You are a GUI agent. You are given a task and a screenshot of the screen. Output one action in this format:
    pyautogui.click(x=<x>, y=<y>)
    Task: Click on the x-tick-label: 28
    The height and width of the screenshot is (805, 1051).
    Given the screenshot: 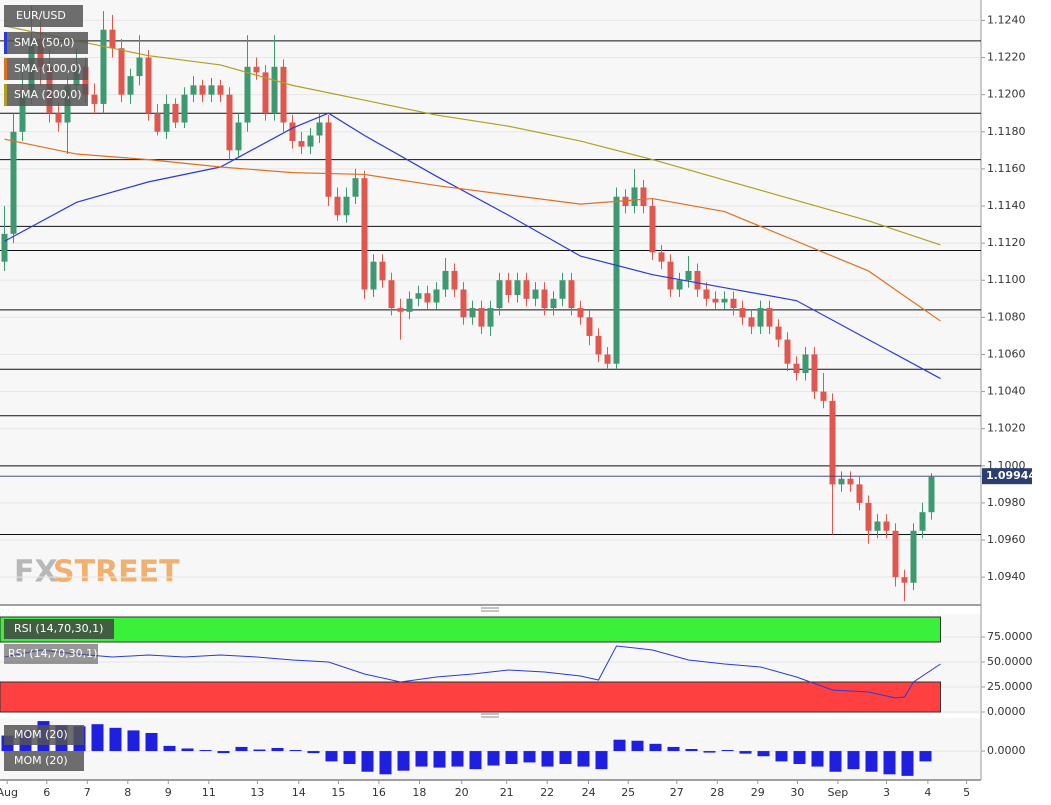 What is the action you would take?
    pyautogui.click(x=717, y=792)
    